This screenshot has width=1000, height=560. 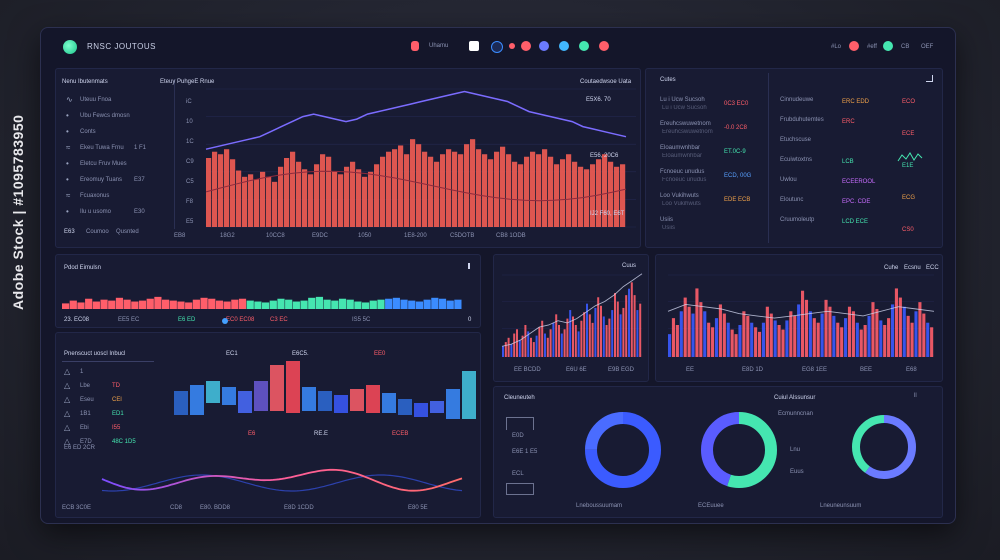 I want to click on top-right-alert-icon, so click(x=854, y=46).